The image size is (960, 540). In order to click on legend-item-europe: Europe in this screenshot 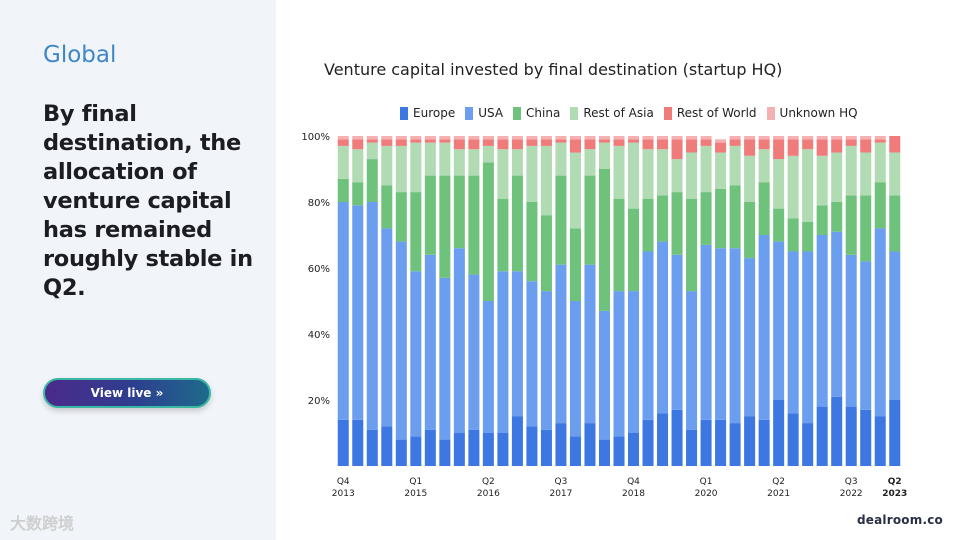, I will do `click(427, 113)`.